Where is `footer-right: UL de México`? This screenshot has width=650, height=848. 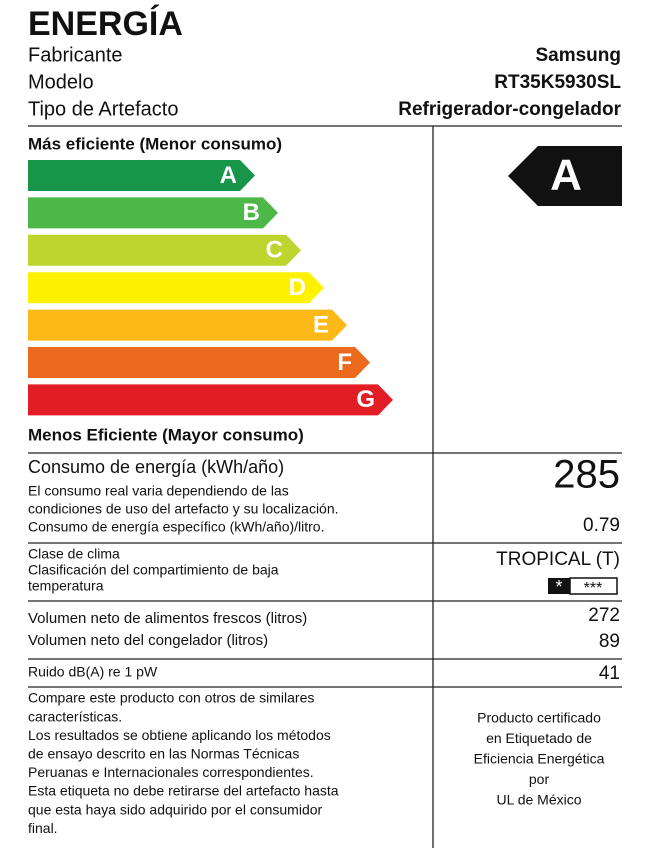
footer-right: UL de México is located at coordinates (538, 799).